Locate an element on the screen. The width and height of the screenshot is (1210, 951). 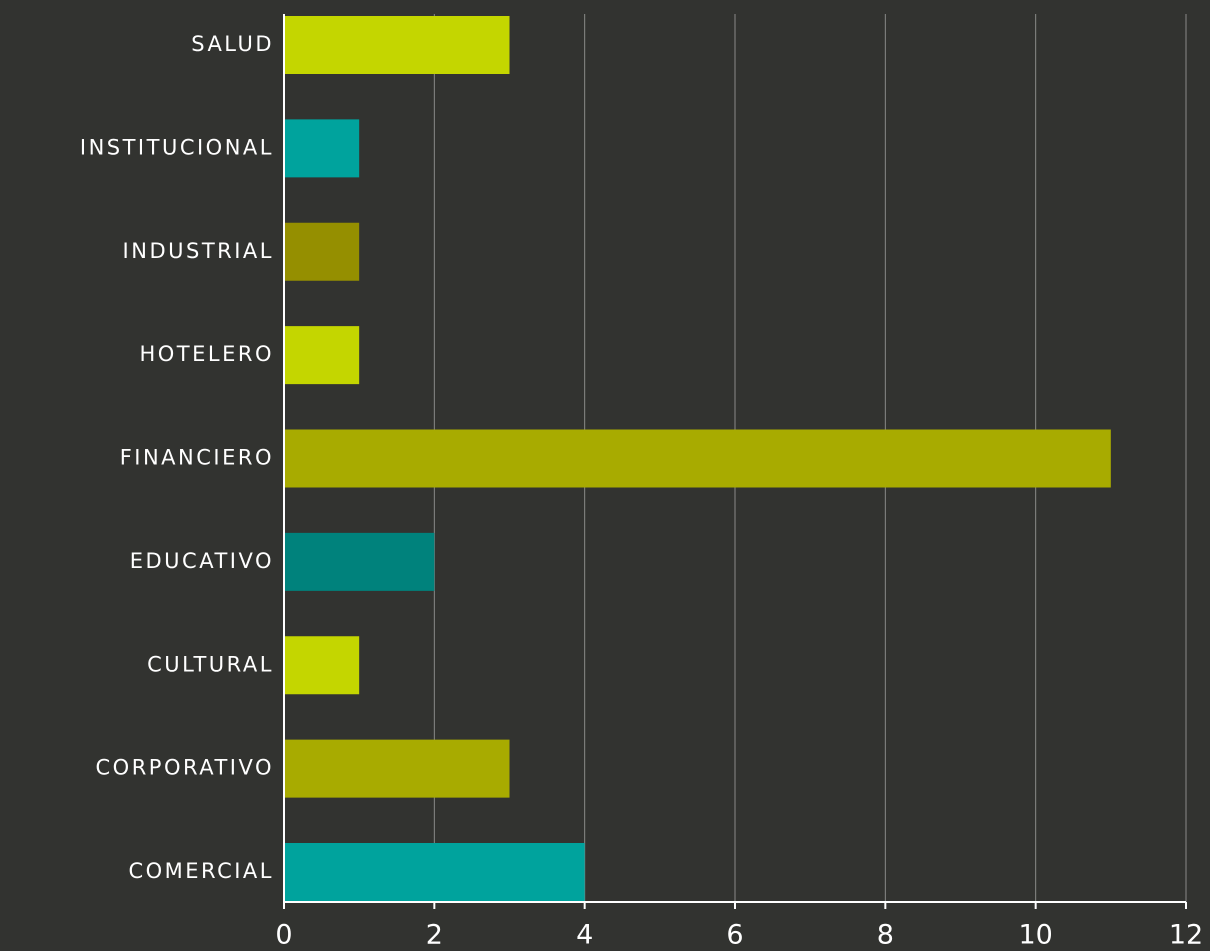
y-tick-label: CULTURAL is located at coordinates (210, 664).